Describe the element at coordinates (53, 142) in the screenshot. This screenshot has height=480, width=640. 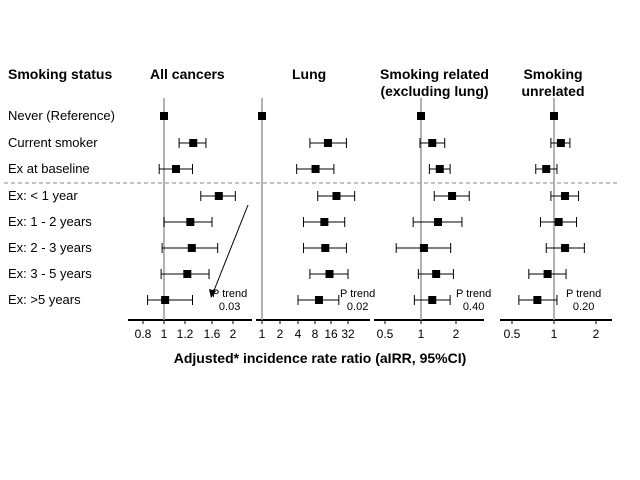
I see `row-label: Current smoker` at that location.